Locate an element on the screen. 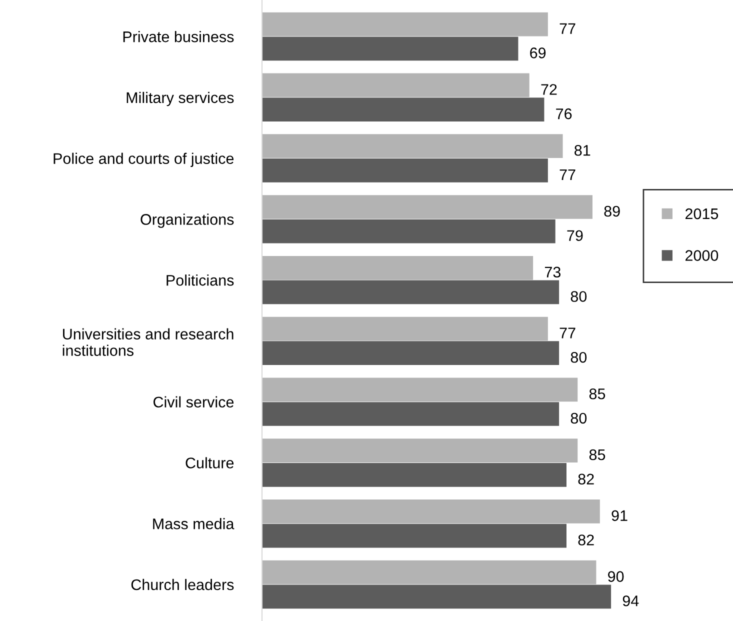 This screenshot has height=621, width=733. data-label: 90 is located at coordinates (616, 576).